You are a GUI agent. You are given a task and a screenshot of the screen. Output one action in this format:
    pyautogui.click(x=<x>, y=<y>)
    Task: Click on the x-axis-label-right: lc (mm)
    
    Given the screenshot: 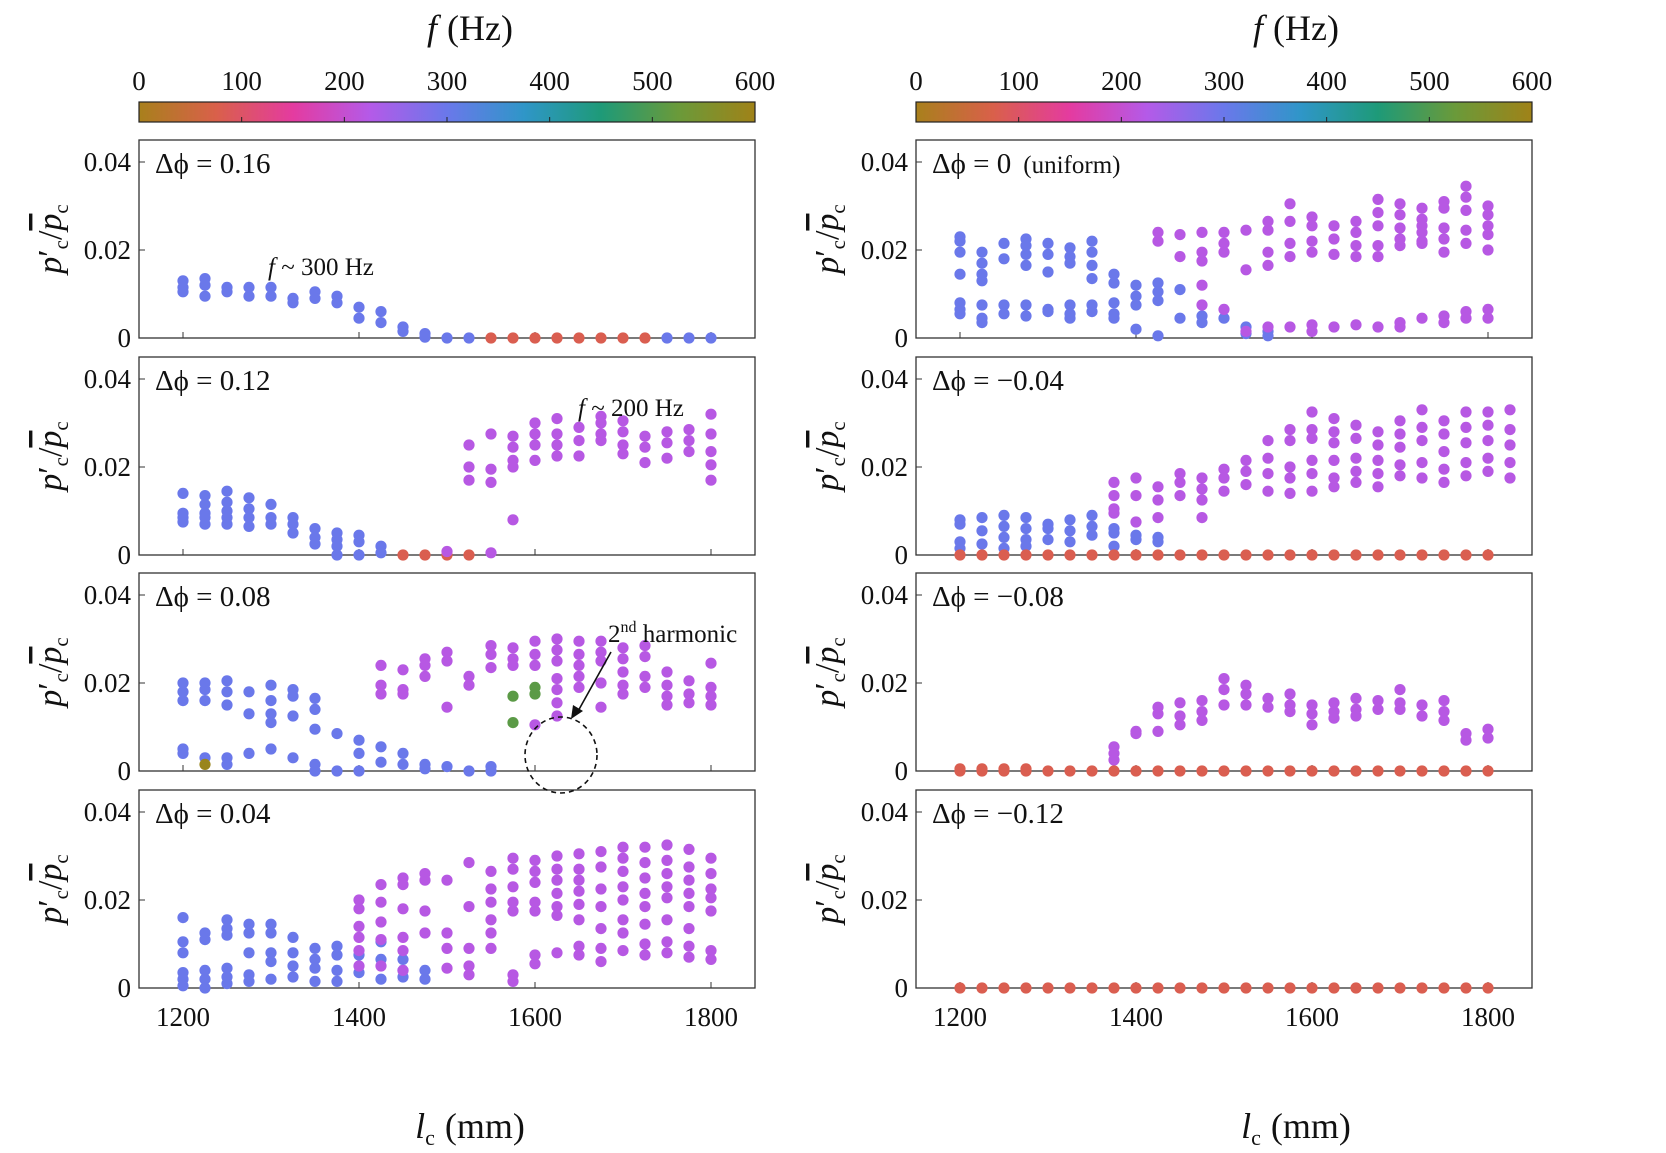 What is the action you would take?
    pyautogui.click(x=1296, y=1128)
    